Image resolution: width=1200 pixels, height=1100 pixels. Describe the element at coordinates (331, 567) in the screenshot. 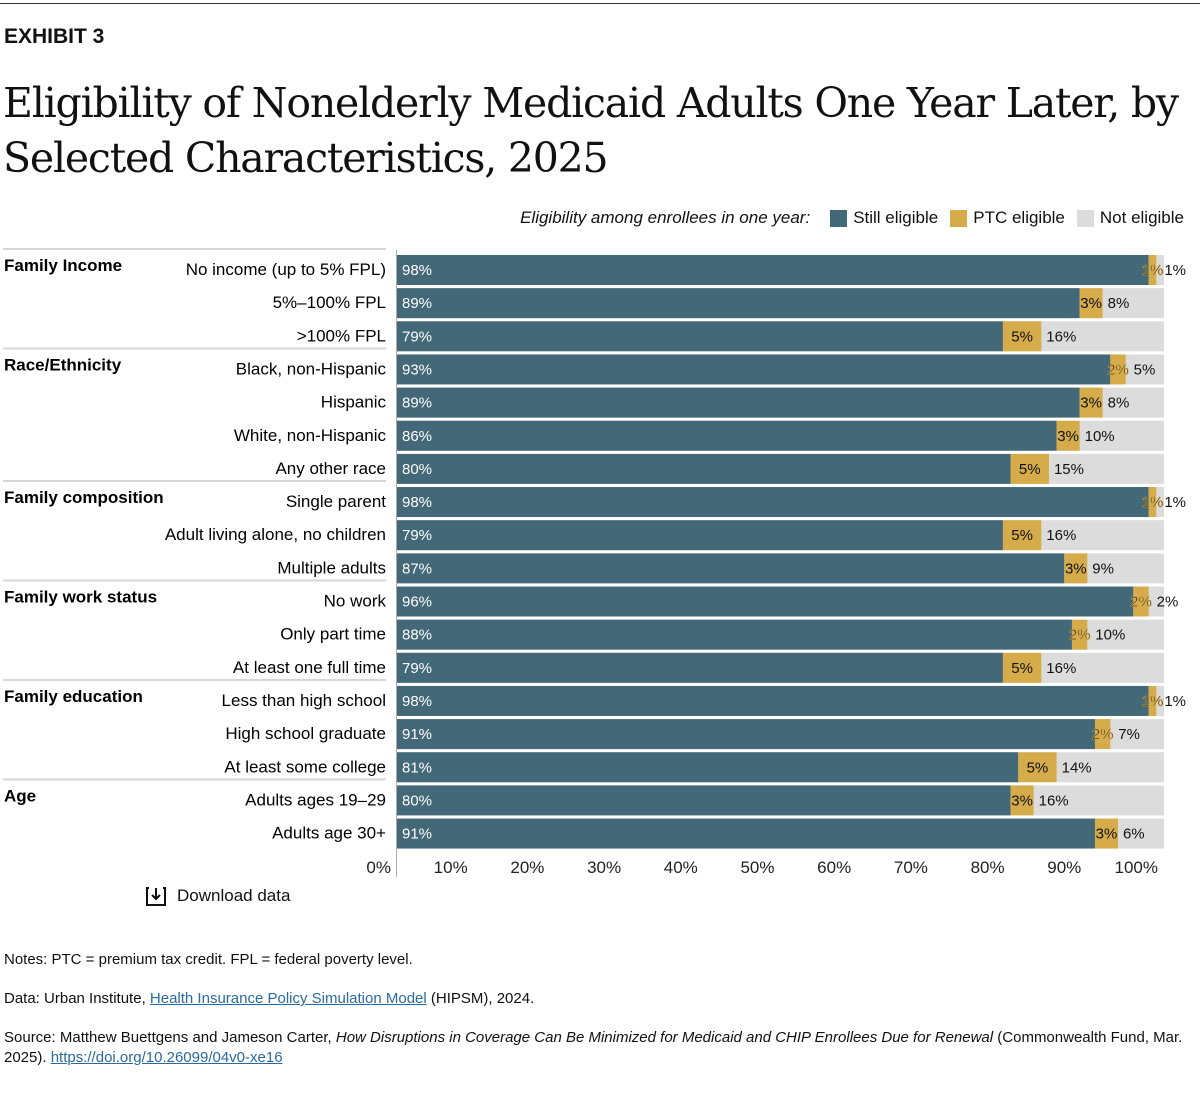

I see `category-label: Multiple adults` at that location.